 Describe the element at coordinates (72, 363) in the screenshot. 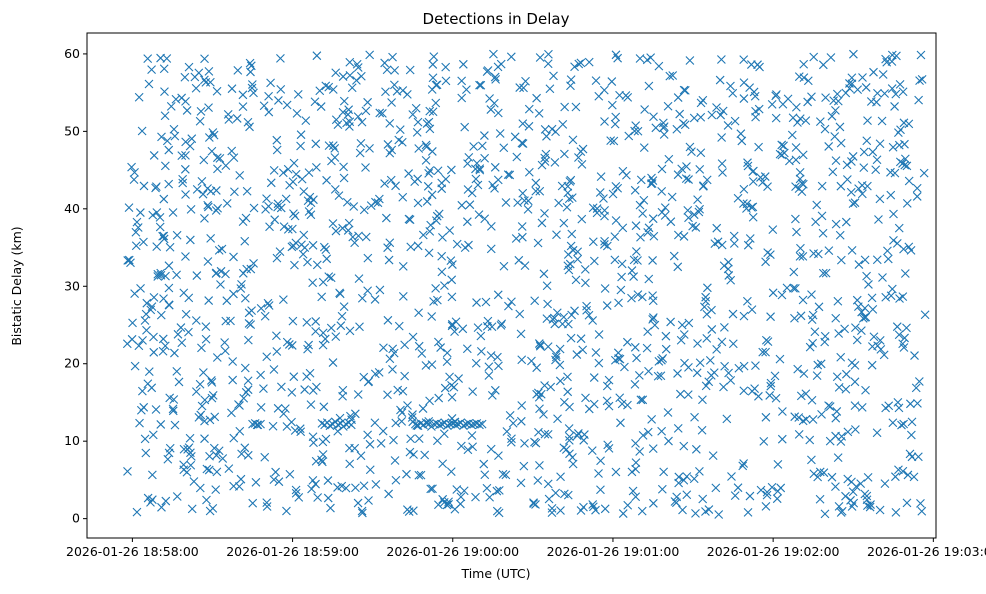

I see `y-tick-label: 20` at that location.